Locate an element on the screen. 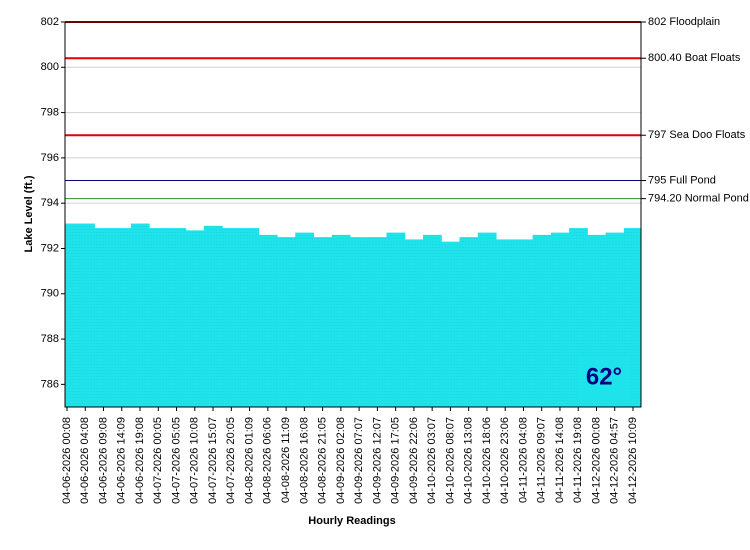 Image resolution: width=750 pixels, height=550 pixels. x-tick-label: 04-11-2026 04:08 is located at coordinates (523, 460).